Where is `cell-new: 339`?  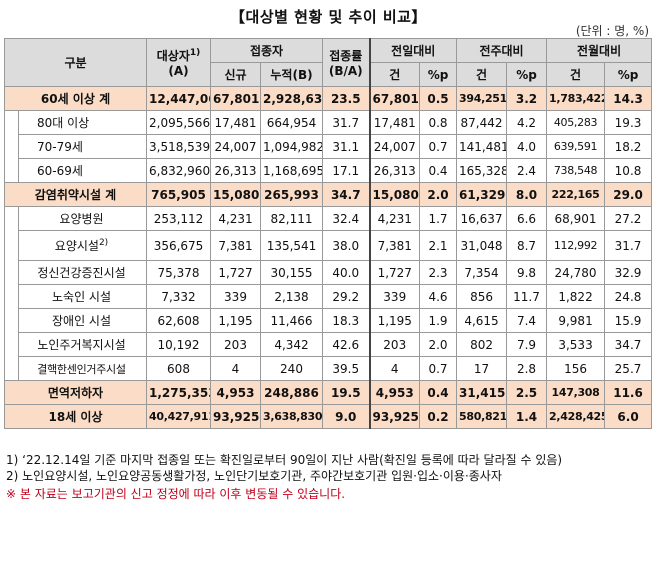 cell-new: 339 is located at coordinates (235, 296).